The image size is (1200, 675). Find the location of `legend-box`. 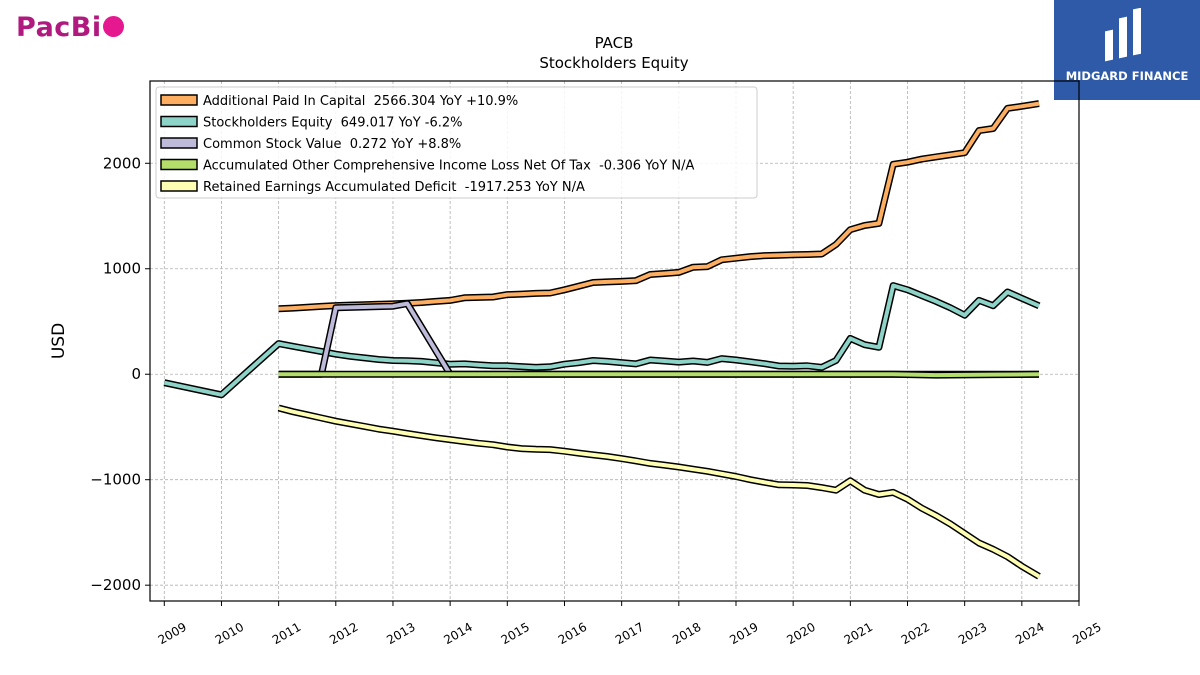

legend-box is located at coordinates (456, 142).